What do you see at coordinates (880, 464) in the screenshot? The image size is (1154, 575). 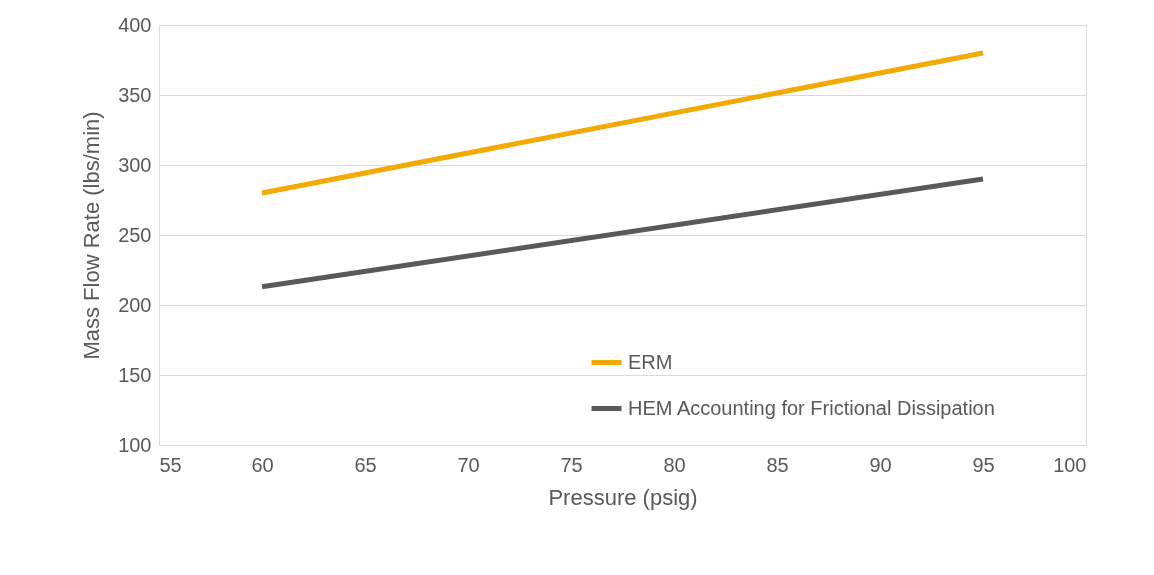 I see `x-tick-label: 90` at bounding box center [880, 464].